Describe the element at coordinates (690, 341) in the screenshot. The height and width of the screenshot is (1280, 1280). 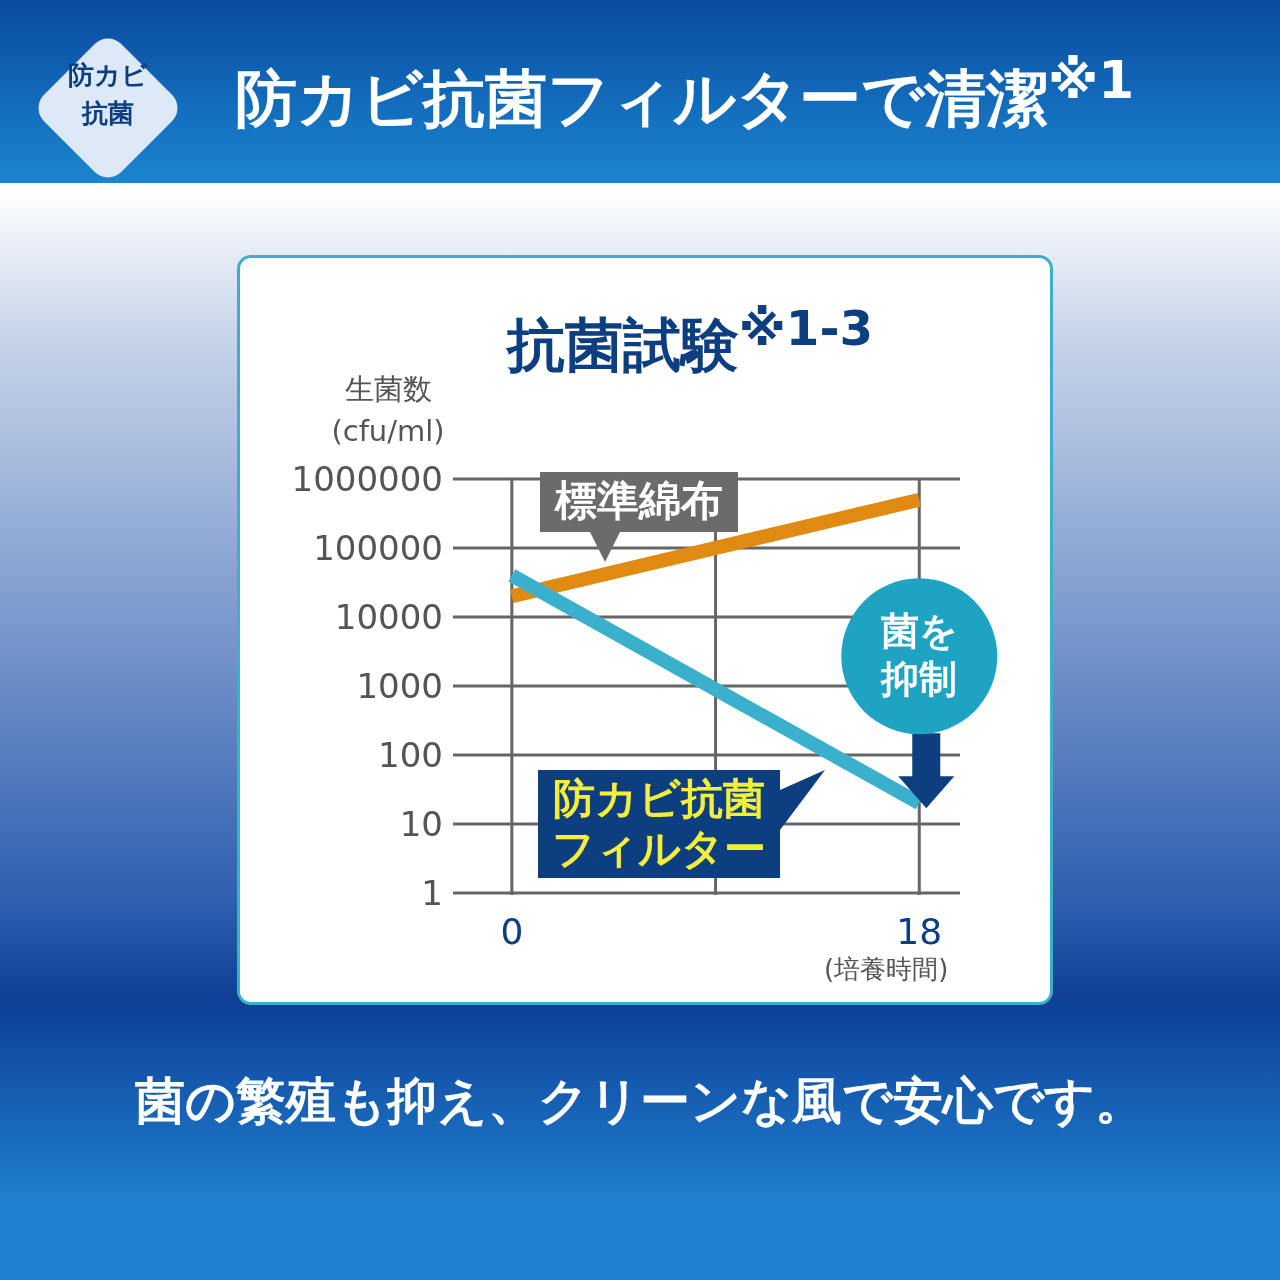
I see `chart-subtitle: 抗菌試験$^{※1-3}$` at that location.